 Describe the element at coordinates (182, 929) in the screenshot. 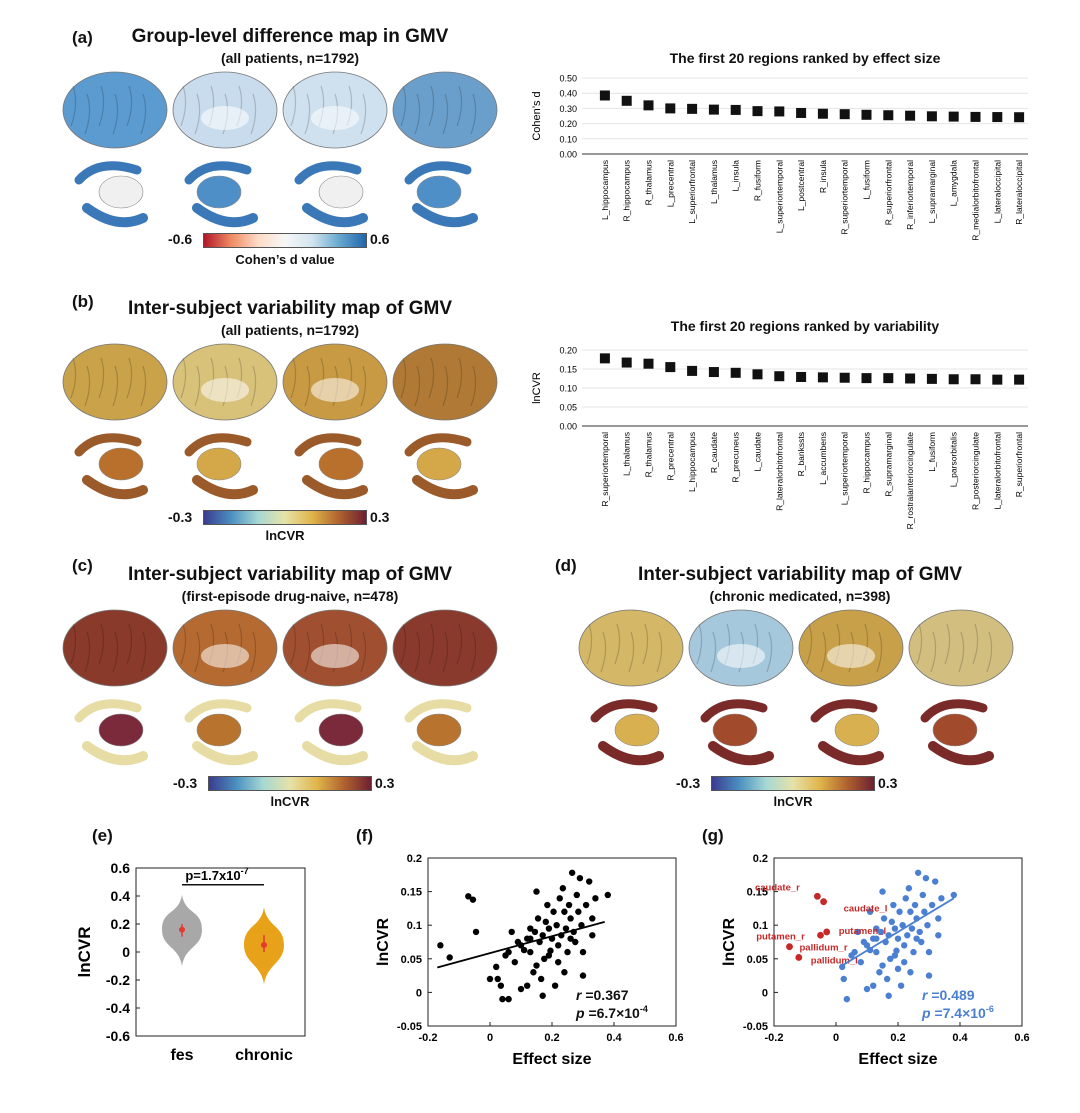

I see `violin-mean` at that location.